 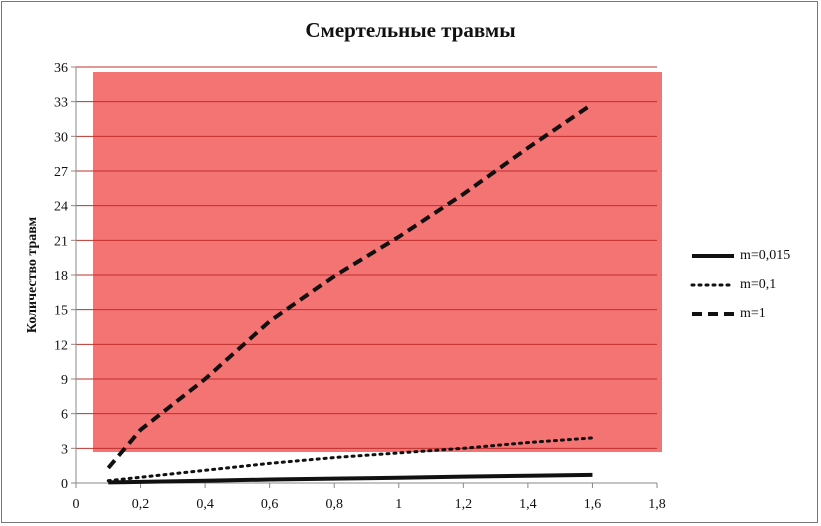 I want to click on legend-item: m=0,1, so click(x=733, y=285).